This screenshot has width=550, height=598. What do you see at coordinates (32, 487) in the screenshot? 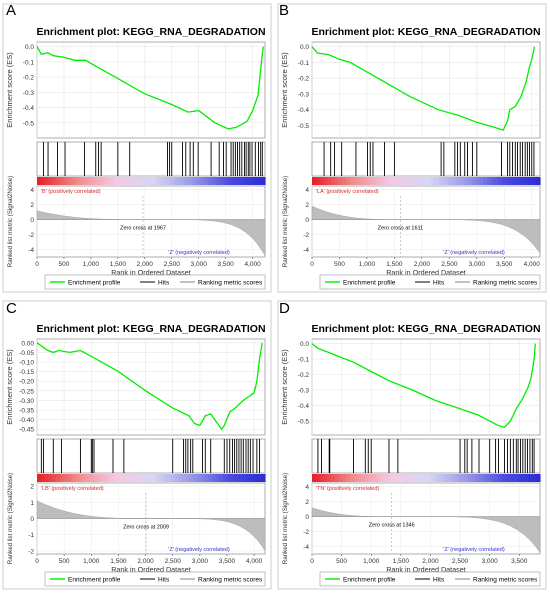
I see `metric-tick-label: 2` at bounding box center [32, 487].